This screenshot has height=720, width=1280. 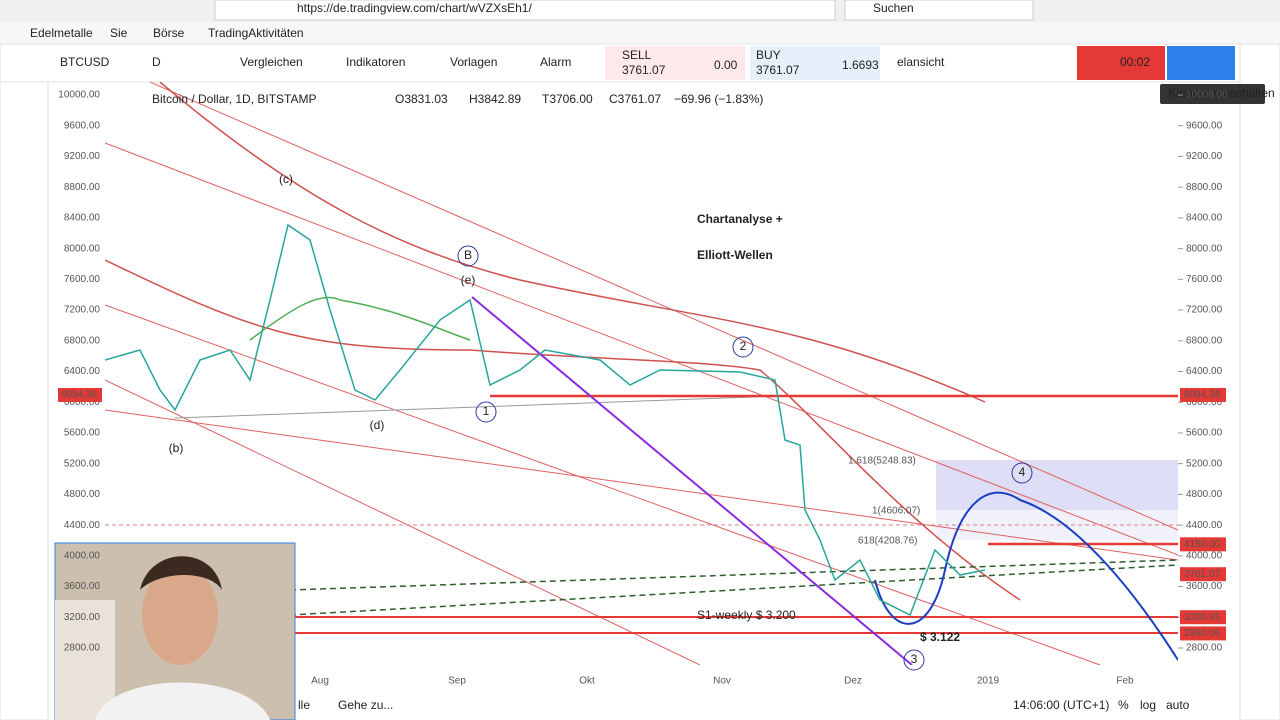 What do you see at coordinates (1204, 555) in the screenshot?
I see `y-tick-label: 4000.00` at bounding box center [1204, 555].